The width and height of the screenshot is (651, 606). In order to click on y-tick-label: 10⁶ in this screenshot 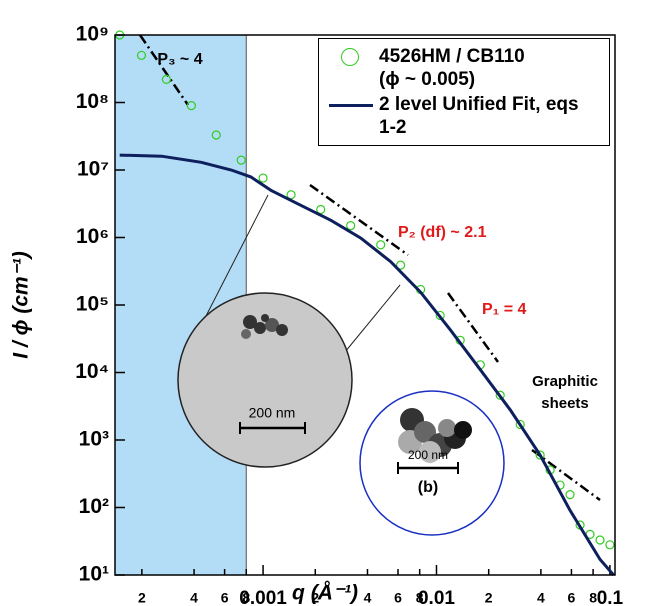, I will do `click(92, 236)`.